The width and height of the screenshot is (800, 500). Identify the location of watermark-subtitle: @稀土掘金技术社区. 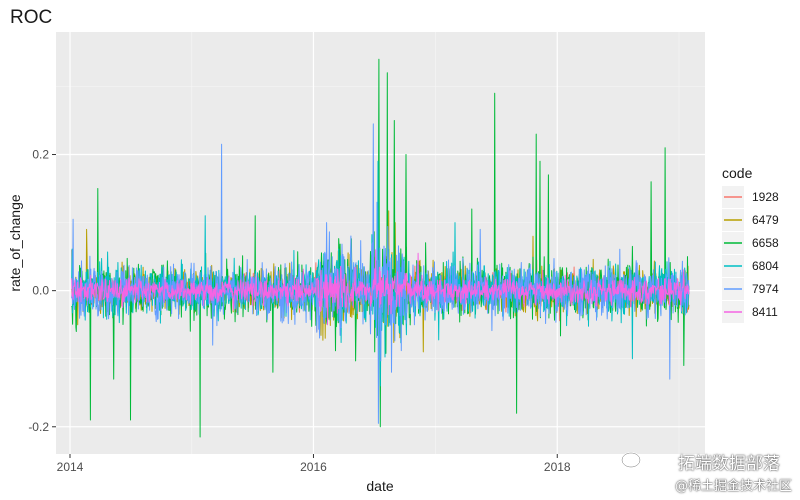
(733, 486).